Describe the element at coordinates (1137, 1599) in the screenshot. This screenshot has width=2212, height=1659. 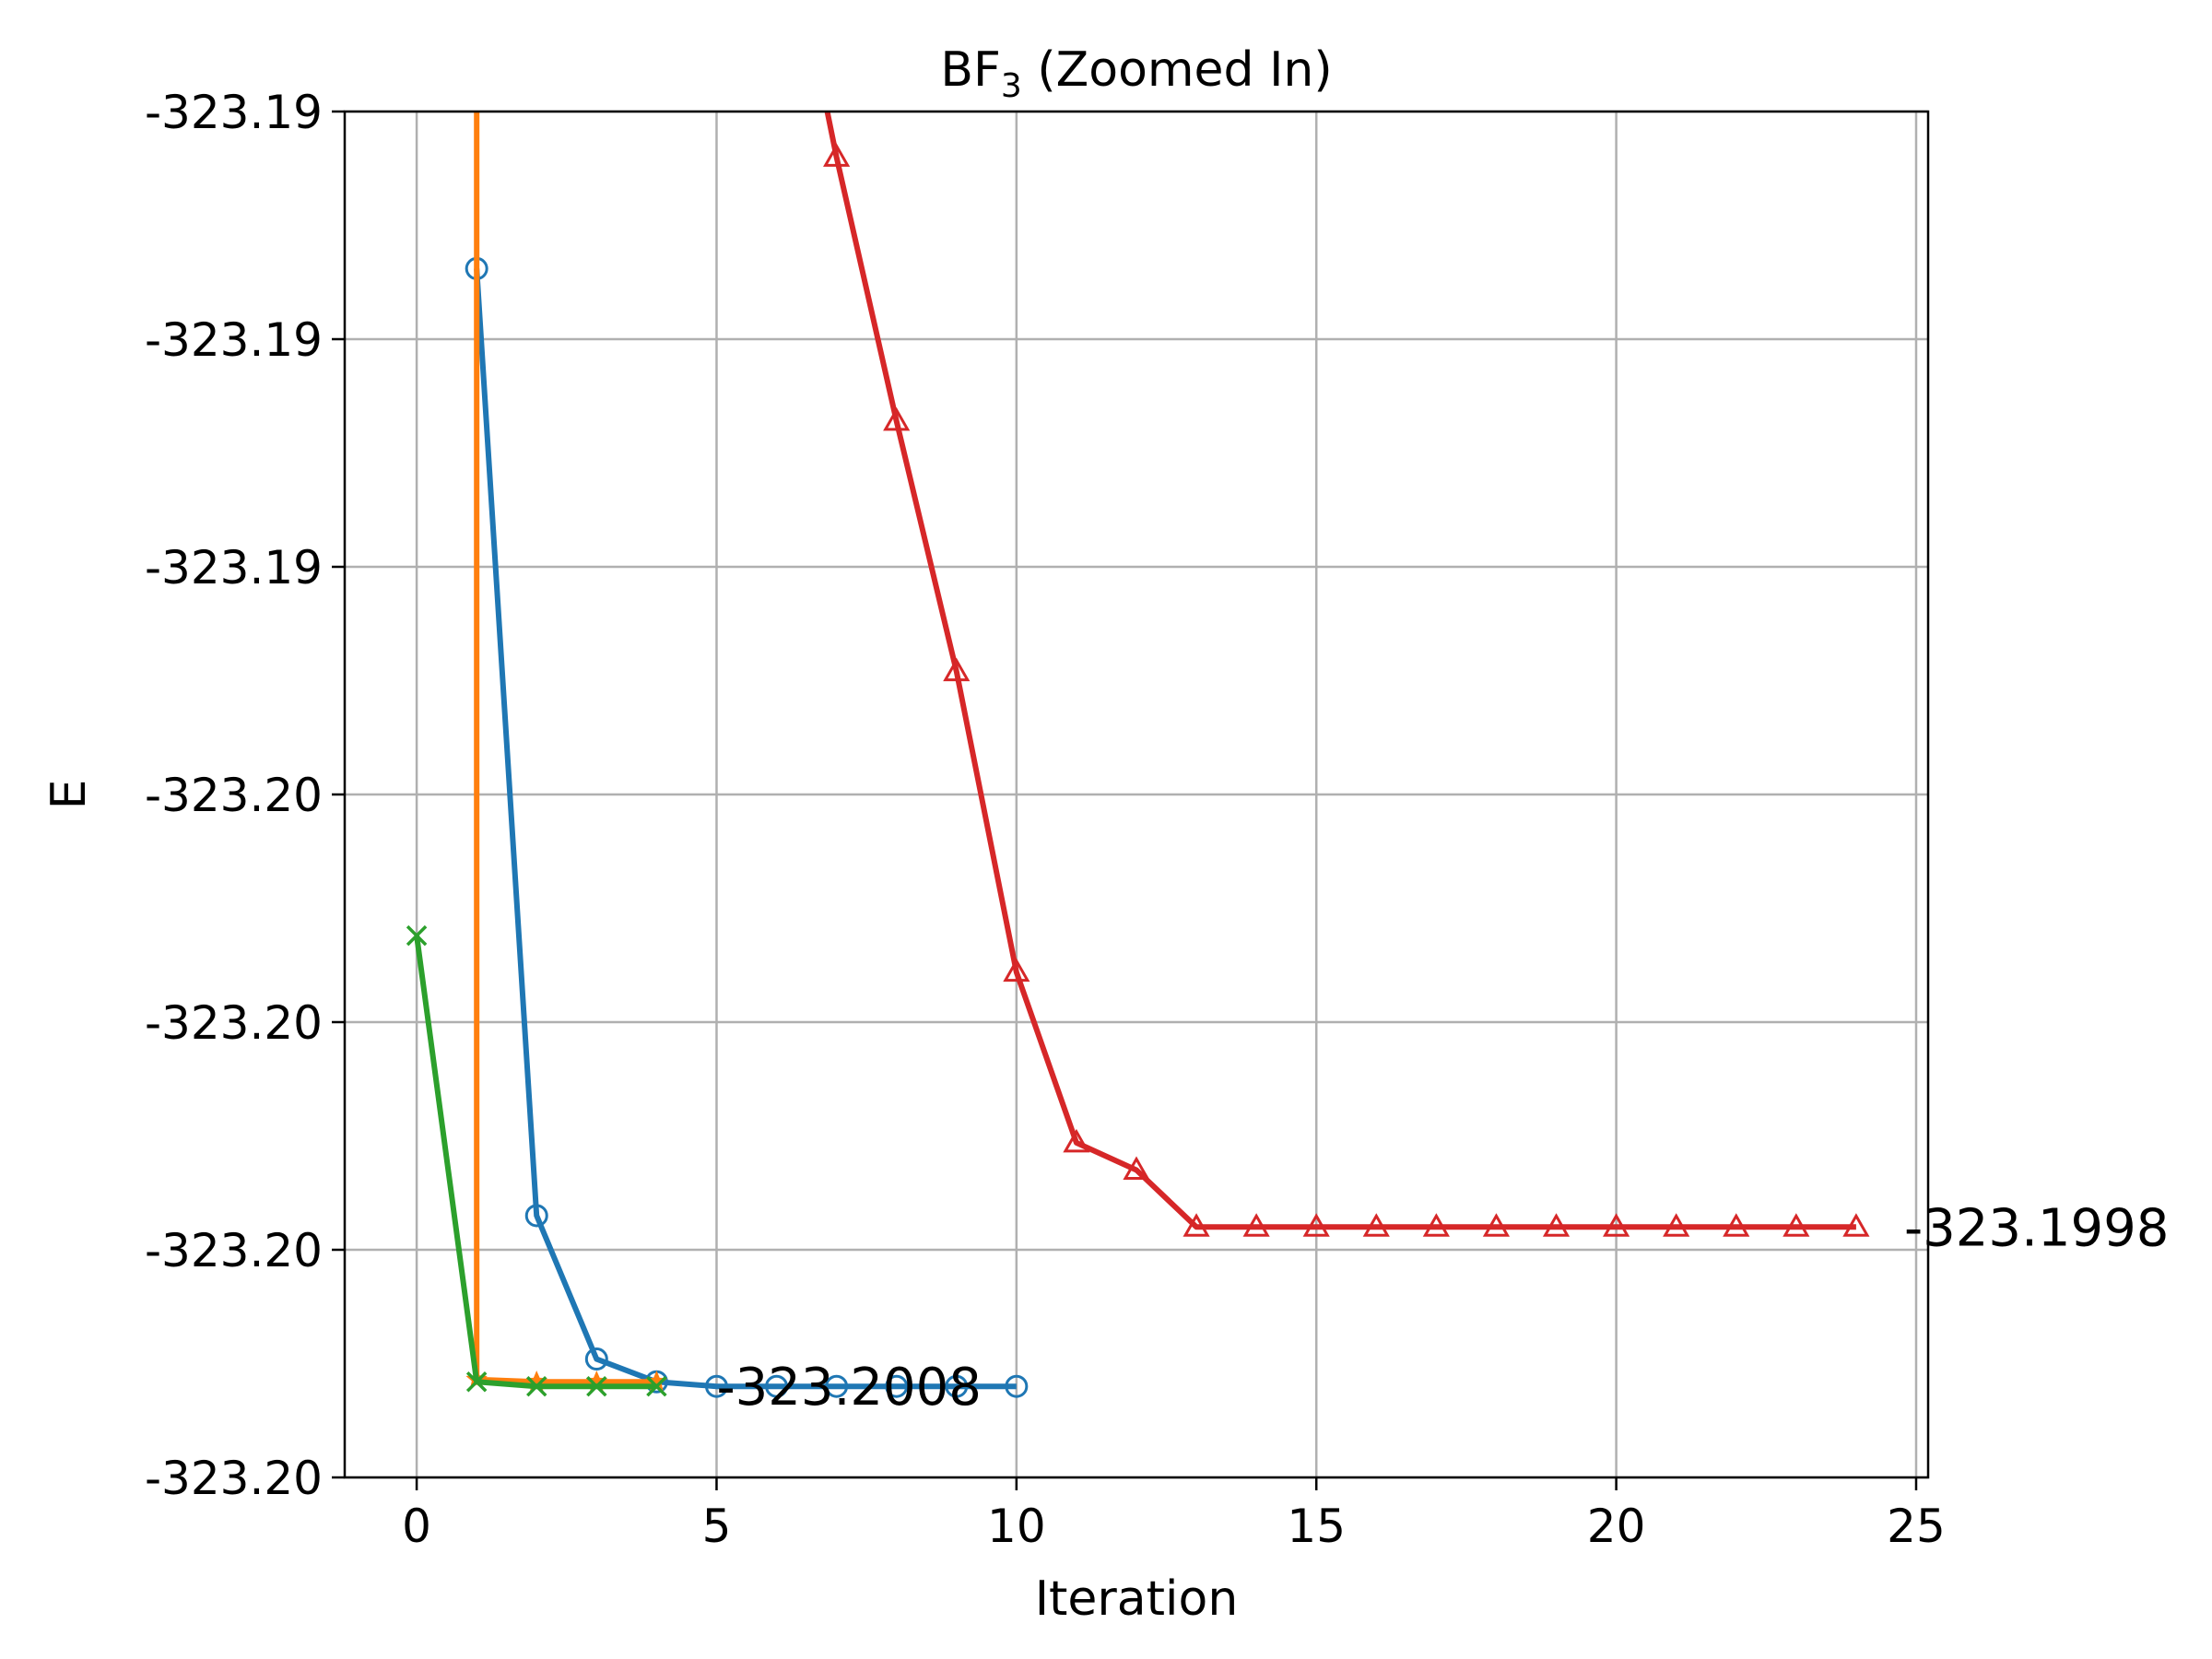
I see `x-axis-title: Iteration` at that location.